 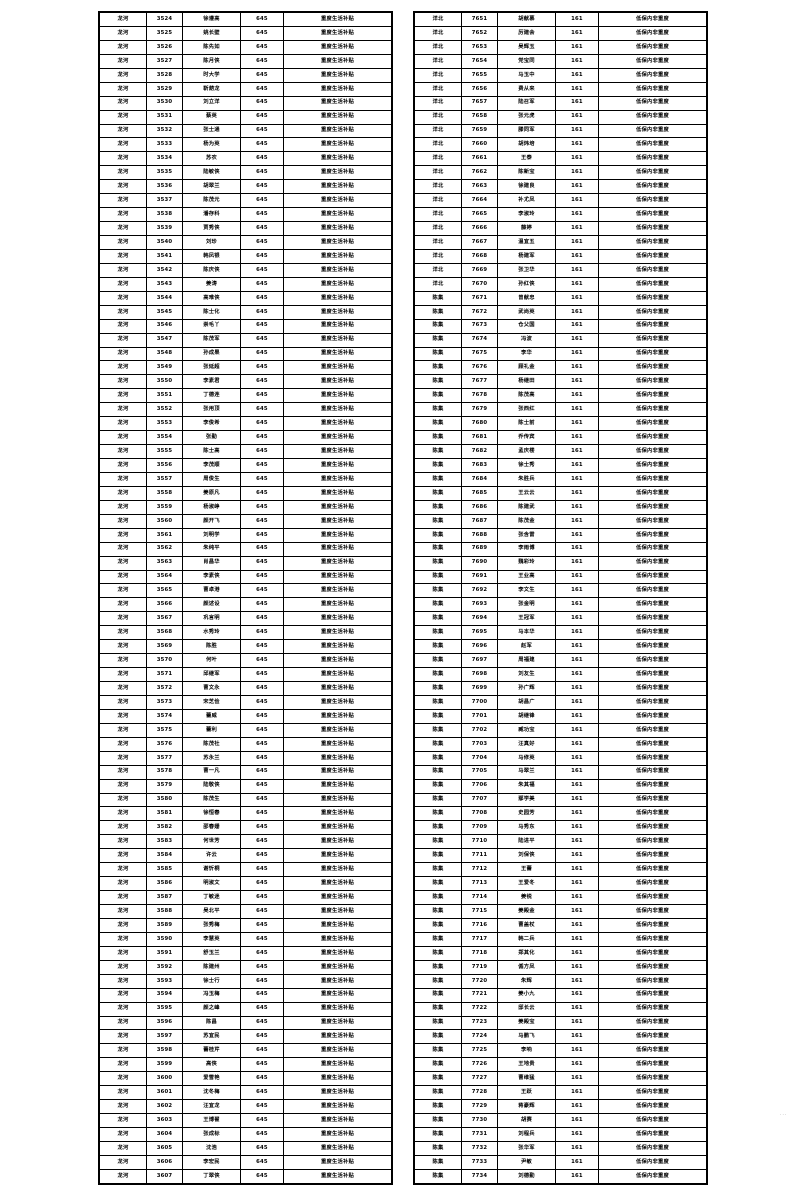 What do you see at coordinates (164, 354) in the screenshot?
I see `cell-id: 3548` at bounding box center [164, 354].